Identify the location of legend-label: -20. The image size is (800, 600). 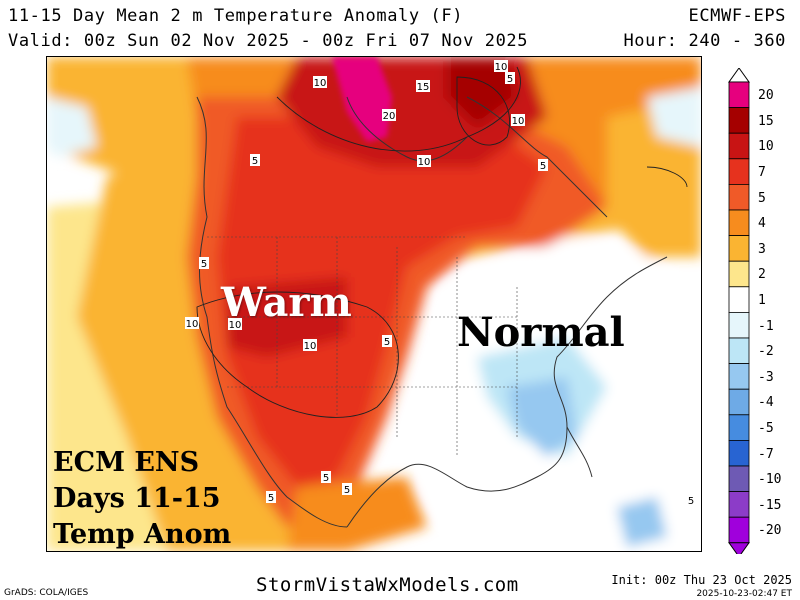
(770, 531).